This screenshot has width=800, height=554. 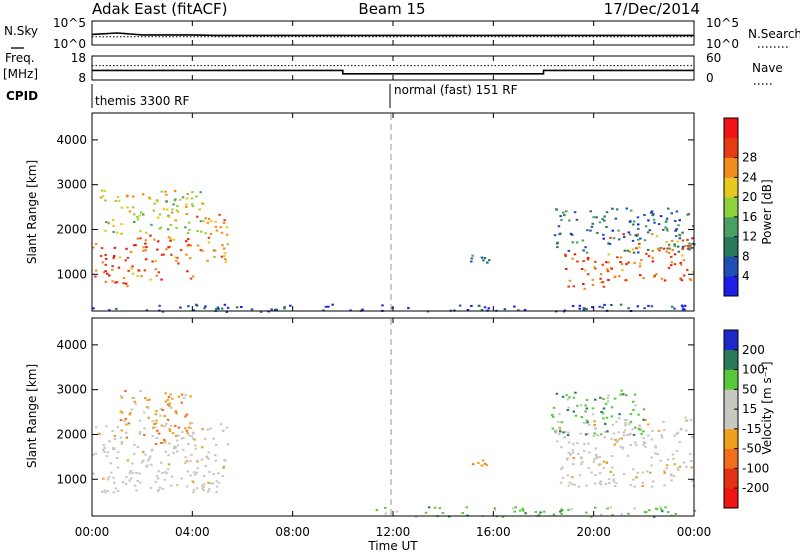 What do you see at coordinates (753, 370) in the screenshot?
I see `velocity-colorbar-tick-label: 100` at bounding box center [753, 370].